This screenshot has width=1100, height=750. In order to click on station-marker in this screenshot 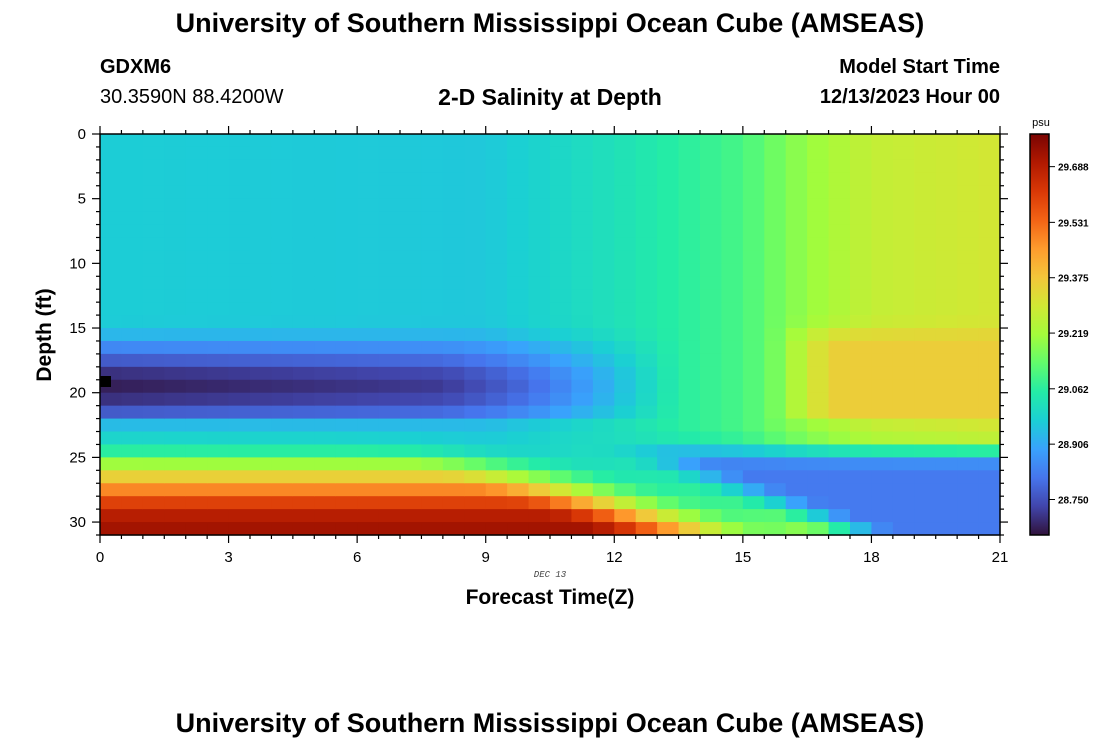, I will do `click(105, 381)`.